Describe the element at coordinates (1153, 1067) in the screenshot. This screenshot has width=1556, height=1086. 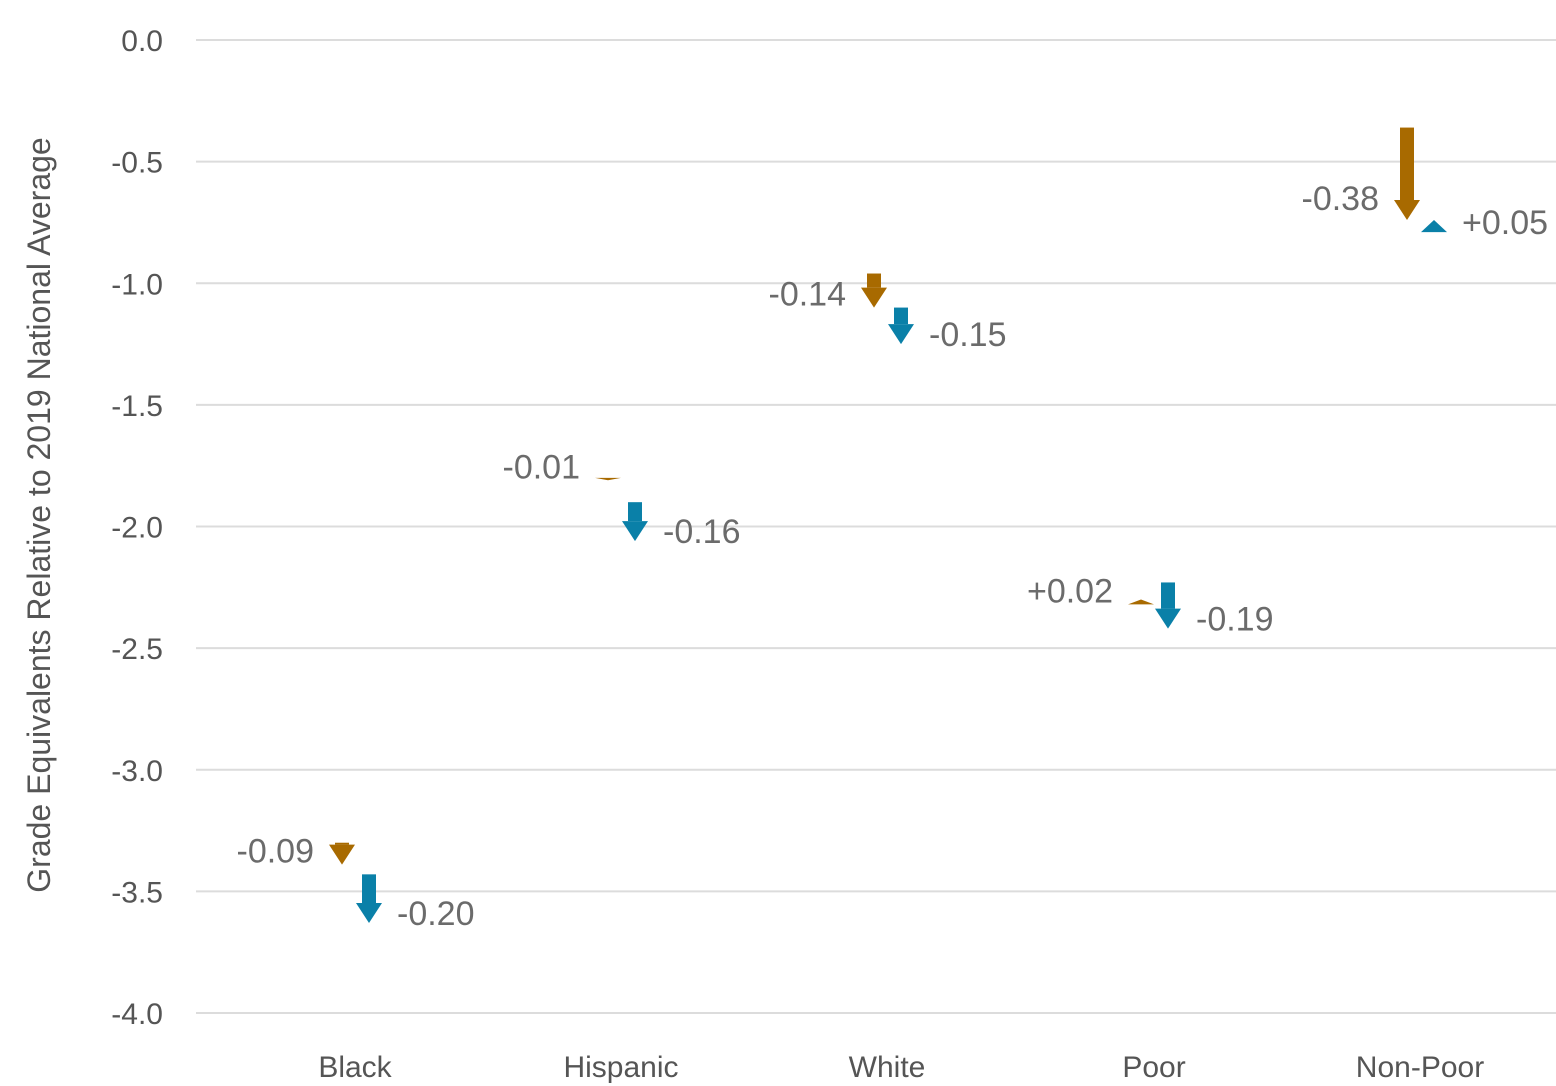
I see `x-category-label: Poor` at that location.